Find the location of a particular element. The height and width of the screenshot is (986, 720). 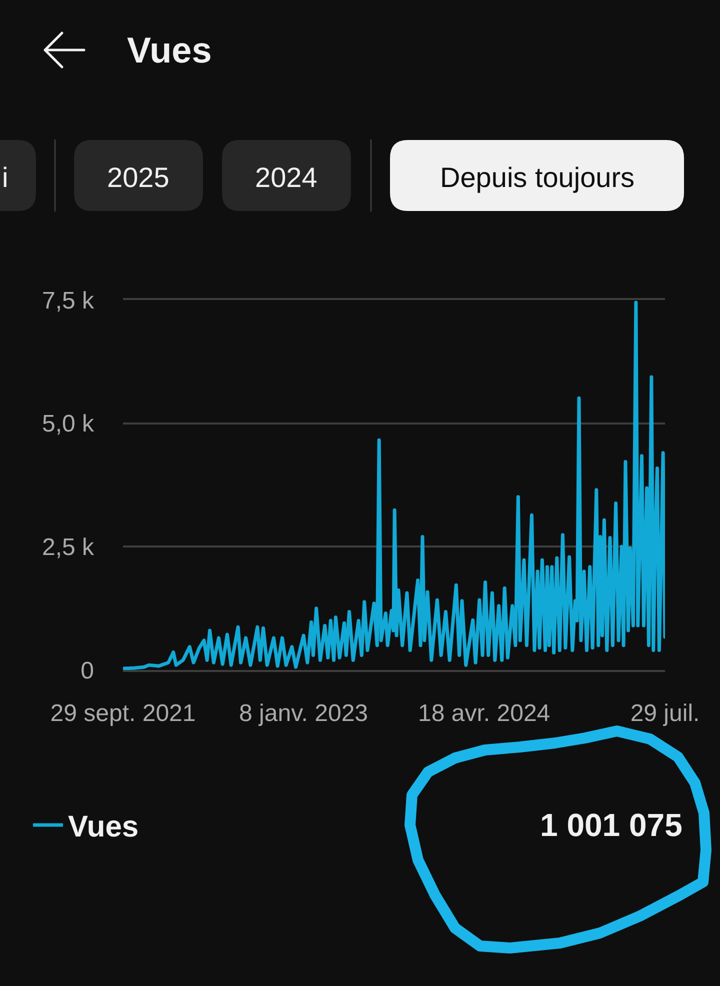

chart-title: Vues is located at coordinates (169, 50).